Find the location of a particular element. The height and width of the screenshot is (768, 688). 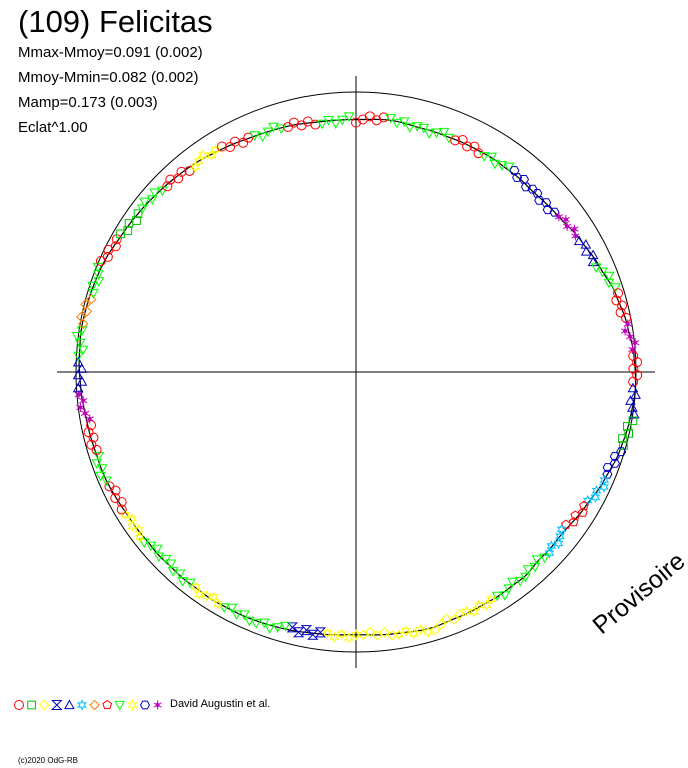

stat-eclat: Eclat^1.00 is located at coordinates (53, 127).